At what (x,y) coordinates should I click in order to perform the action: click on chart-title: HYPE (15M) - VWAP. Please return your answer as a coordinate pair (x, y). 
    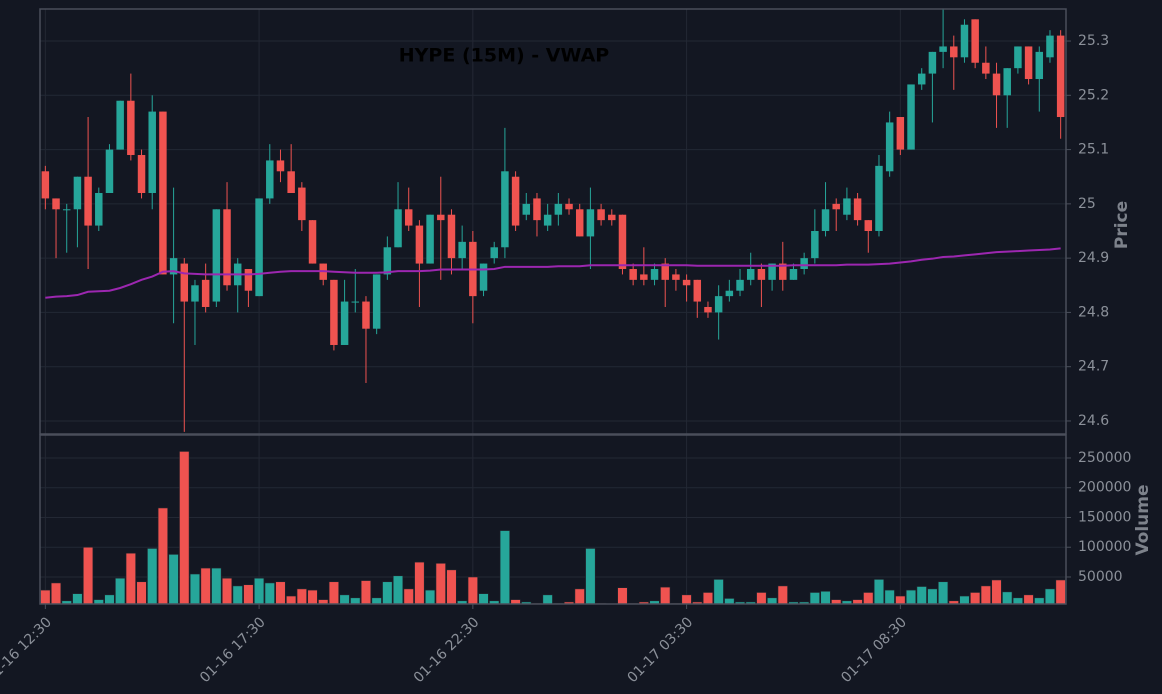
    Looking at the image, I should click on (504, 56).